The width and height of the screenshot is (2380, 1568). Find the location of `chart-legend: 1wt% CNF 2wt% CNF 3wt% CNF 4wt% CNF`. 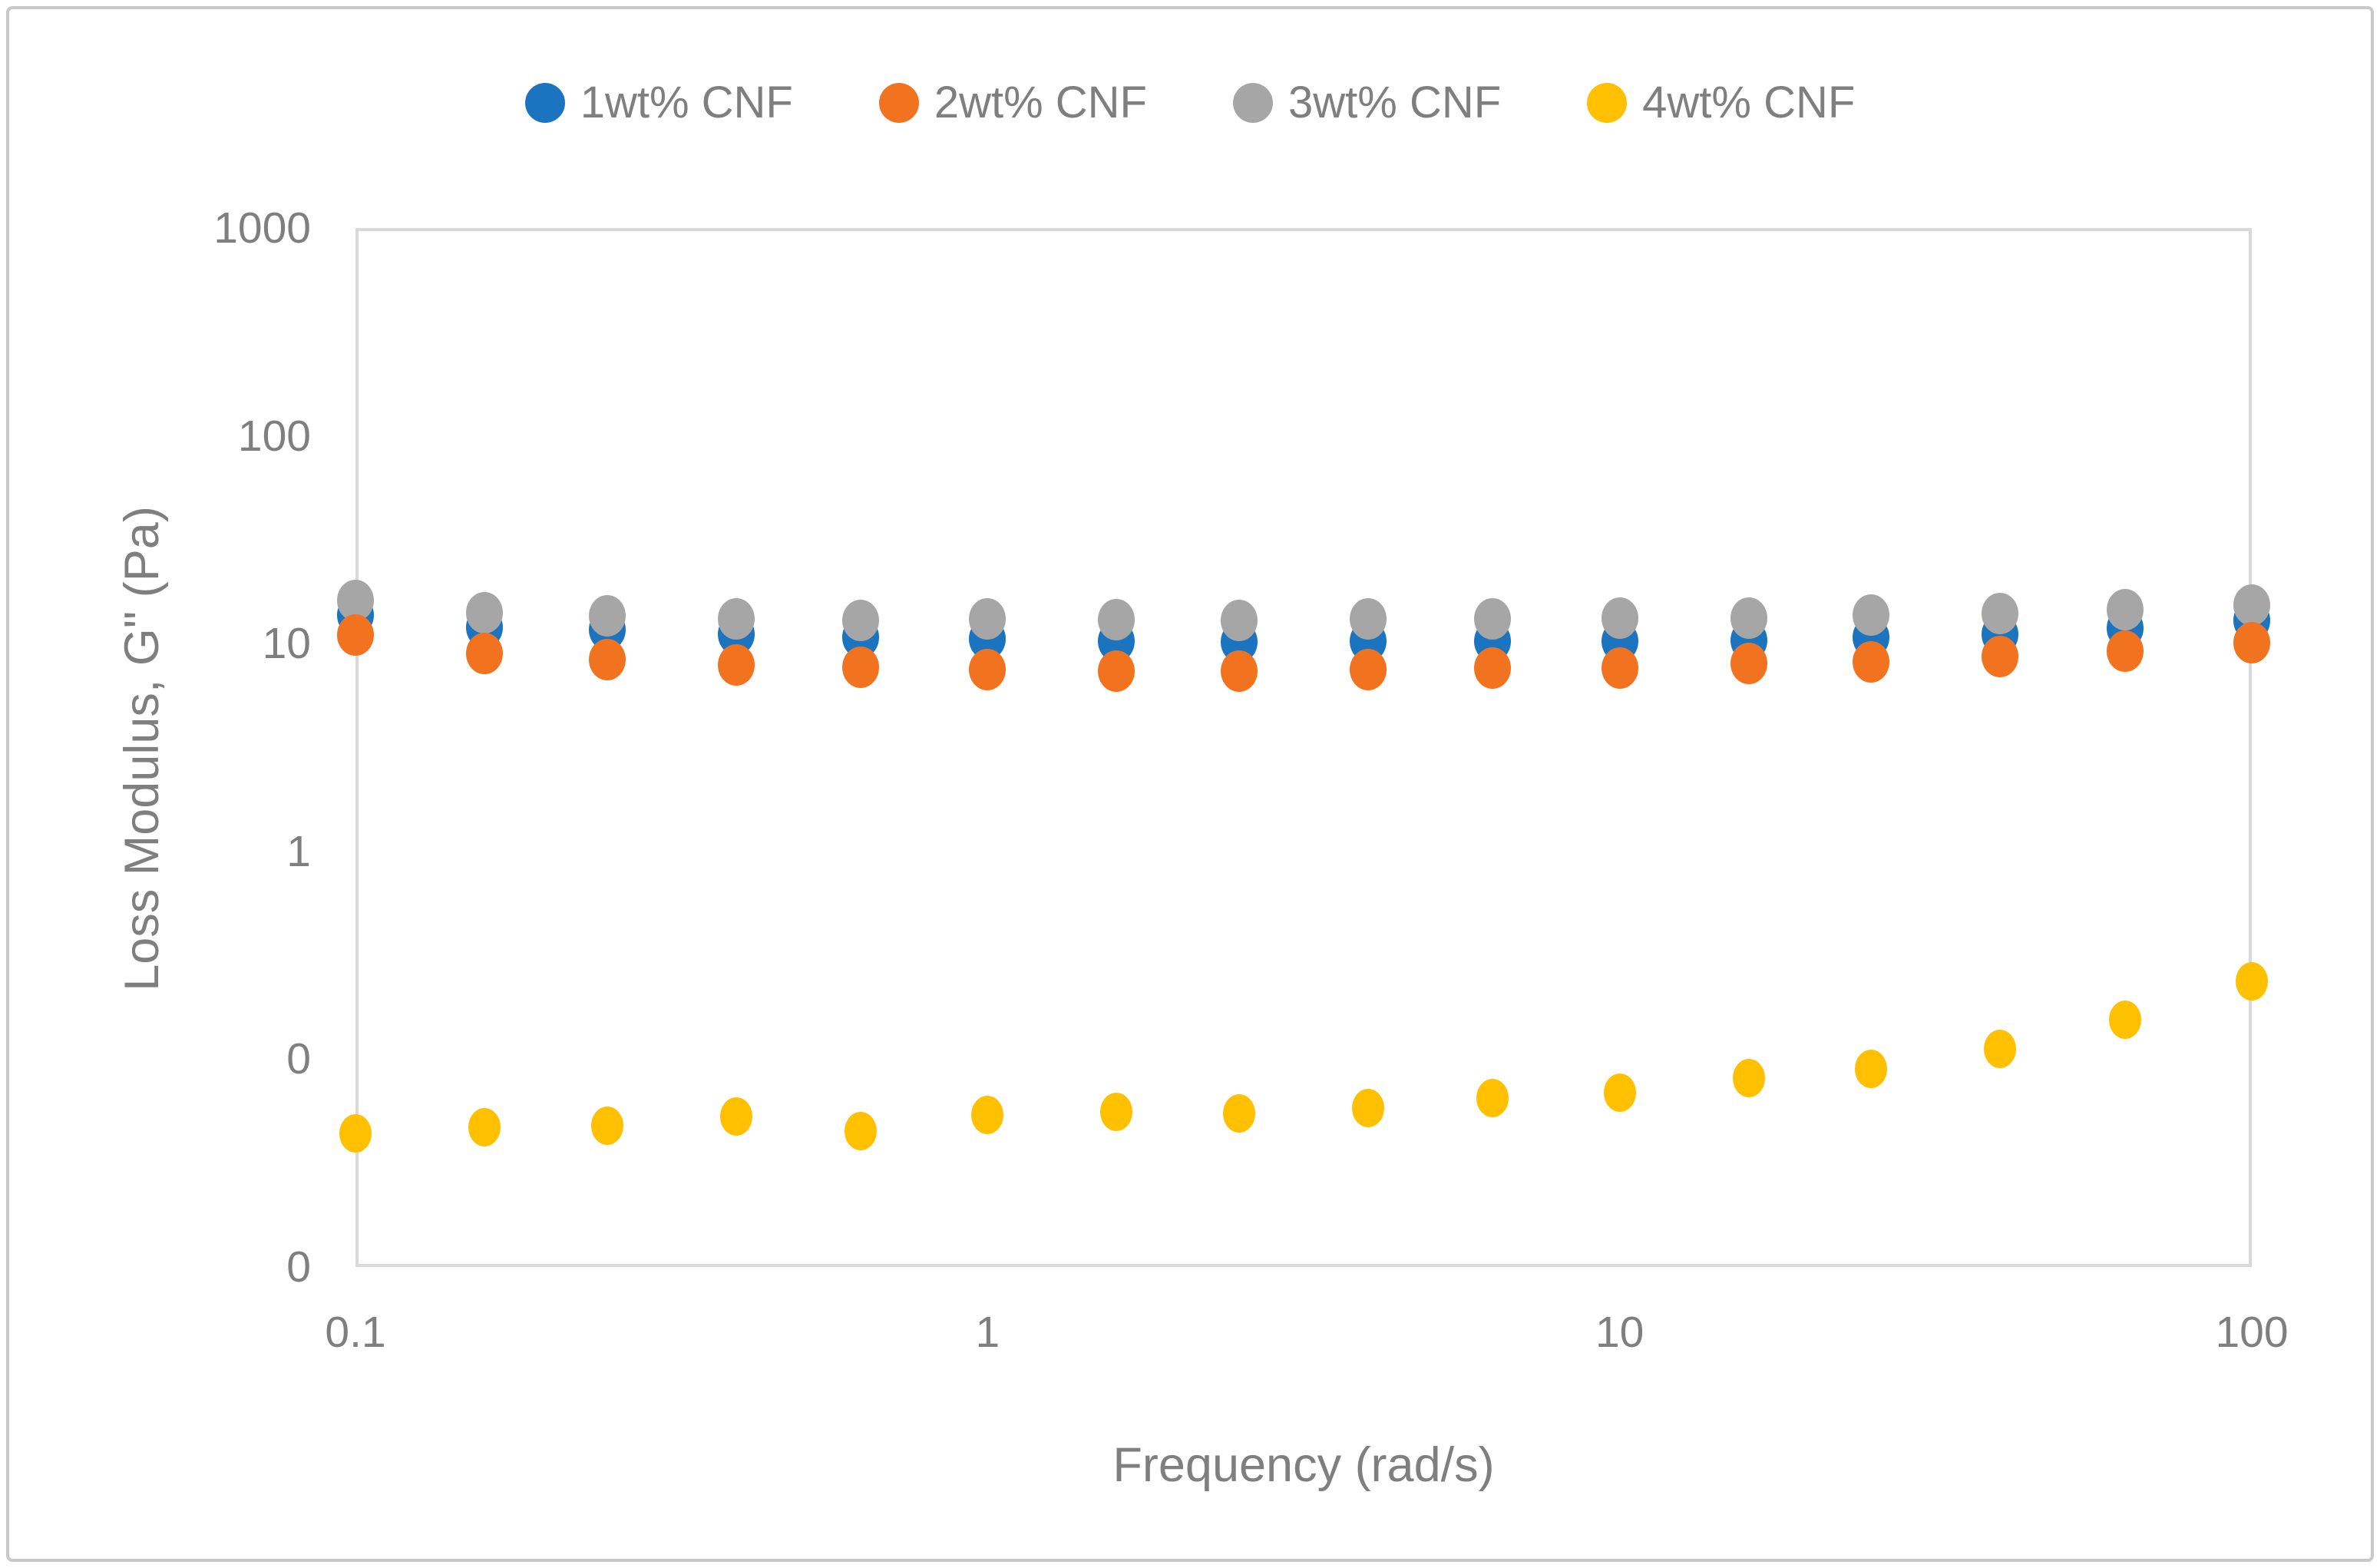

chart-legend: 1wt% CNF 2wt% CNF 3wt% CNF 4wt% CNF is located at coordinates (1190, 103).